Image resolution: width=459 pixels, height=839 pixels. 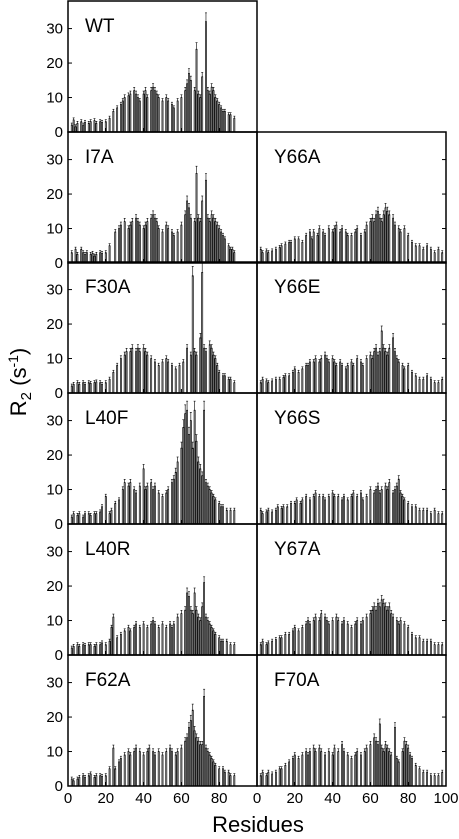 What do you see at coordinates (54, 98) in the screenshot?
I see `y-tick-label-wt-10: 10` at bounding box center [54, 98].